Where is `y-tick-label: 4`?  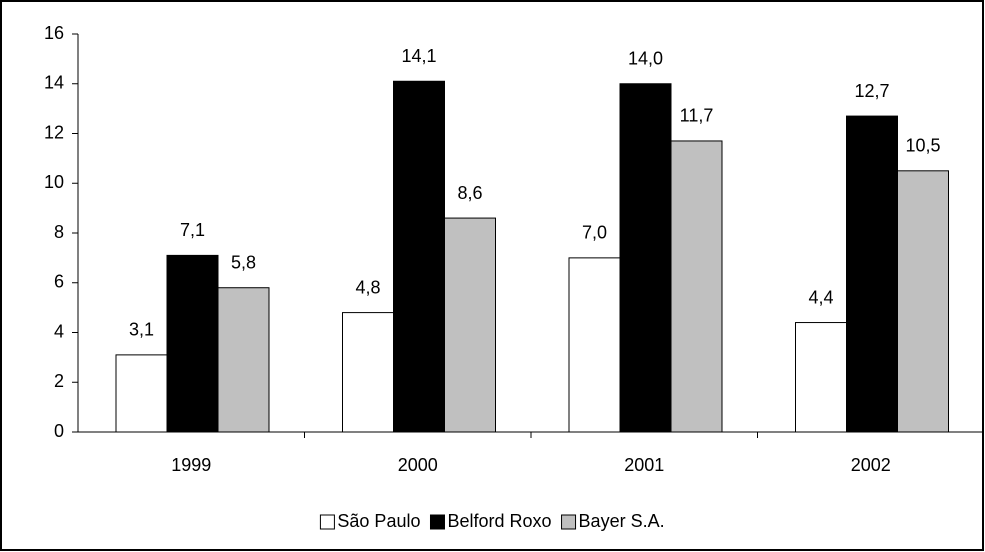 y-tick-label: 4 is located at coordinates (59, 331).